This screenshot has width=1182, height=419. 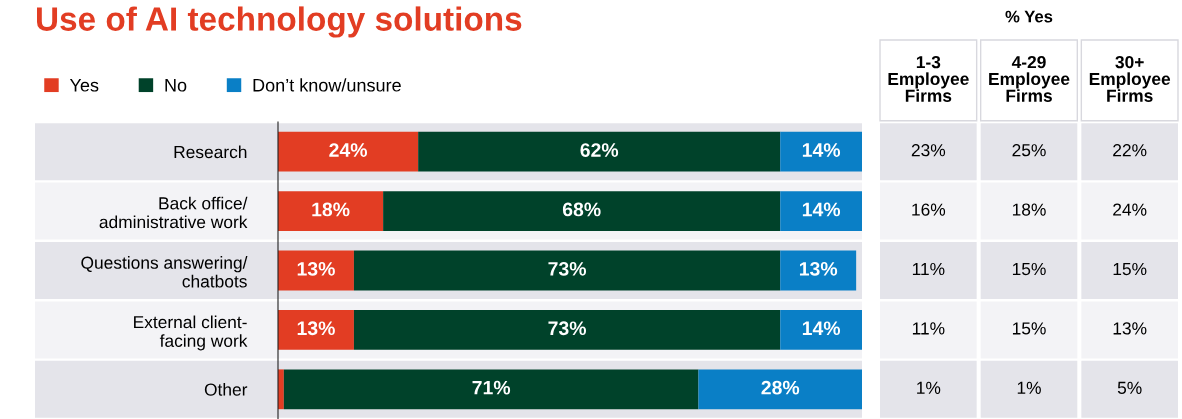 What do you see at coordinates (929, 209) in the screenshot?
I see `text: 16%` at bounding box center [929, 209].